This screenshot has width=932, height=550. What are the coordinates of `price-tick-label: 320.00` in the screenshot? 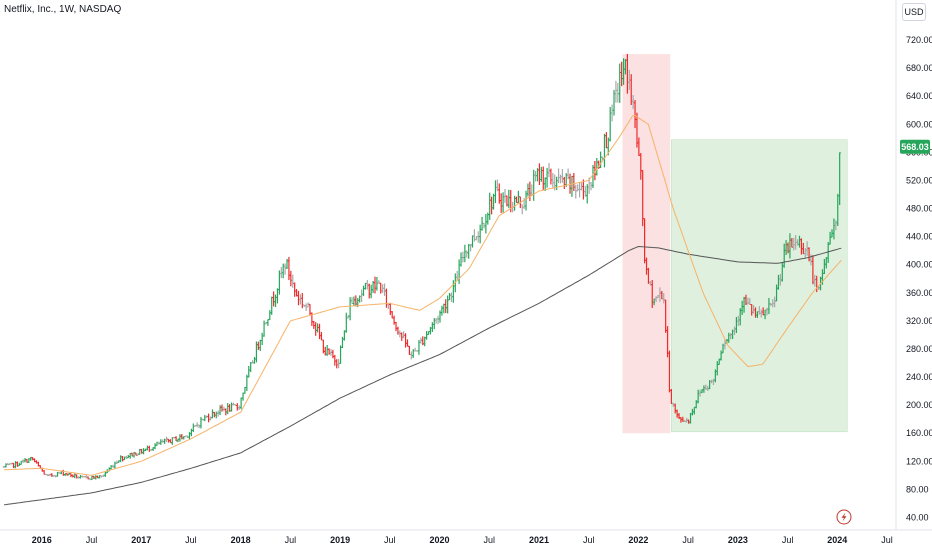 It's located at (919, 321).